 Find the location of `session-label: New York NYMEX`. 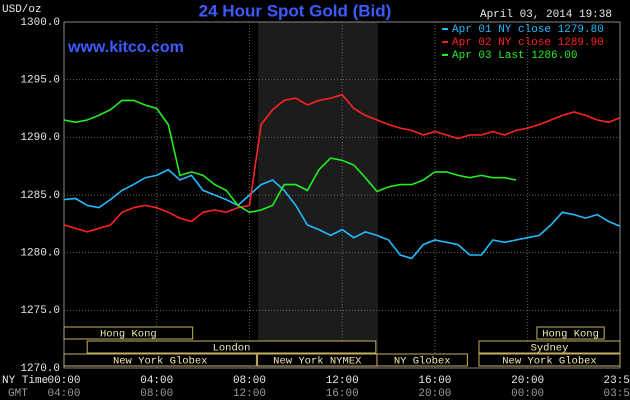

session-label: New York NYMEX is located at coordinates (317, 361).